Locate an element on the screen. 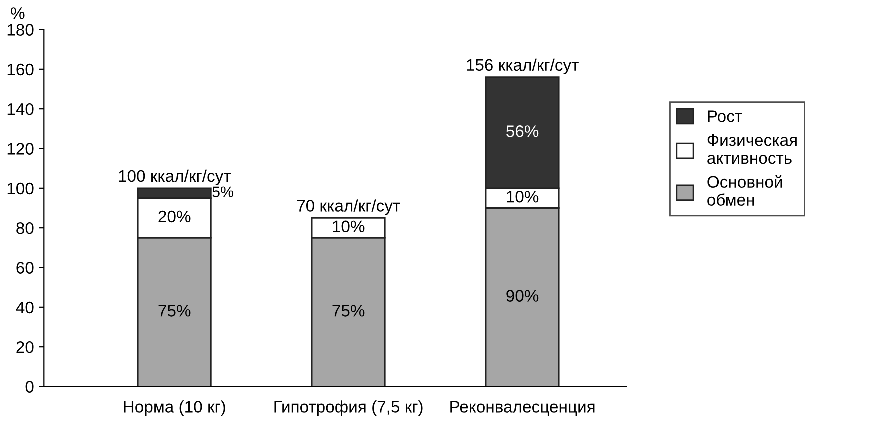 The width and height of the screenshot is (883, 425). data-label: 5% is located at coordinates (223, 192).